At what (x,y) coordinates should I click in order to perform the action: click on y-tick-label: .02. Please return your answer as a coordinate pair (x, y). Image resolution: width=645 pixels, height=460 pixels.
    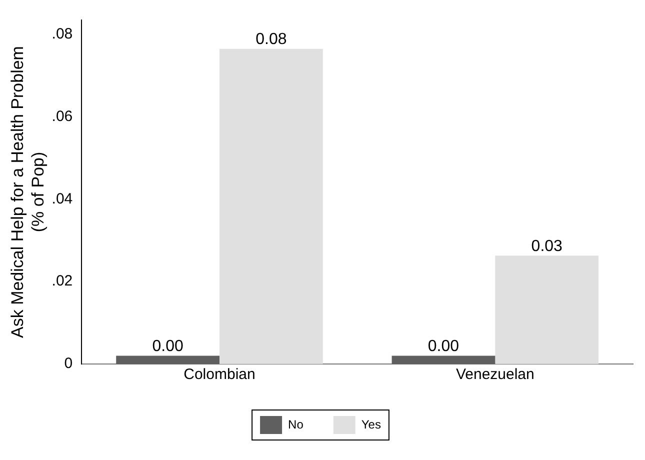
    Looking at the image, I should click on (62, 281).